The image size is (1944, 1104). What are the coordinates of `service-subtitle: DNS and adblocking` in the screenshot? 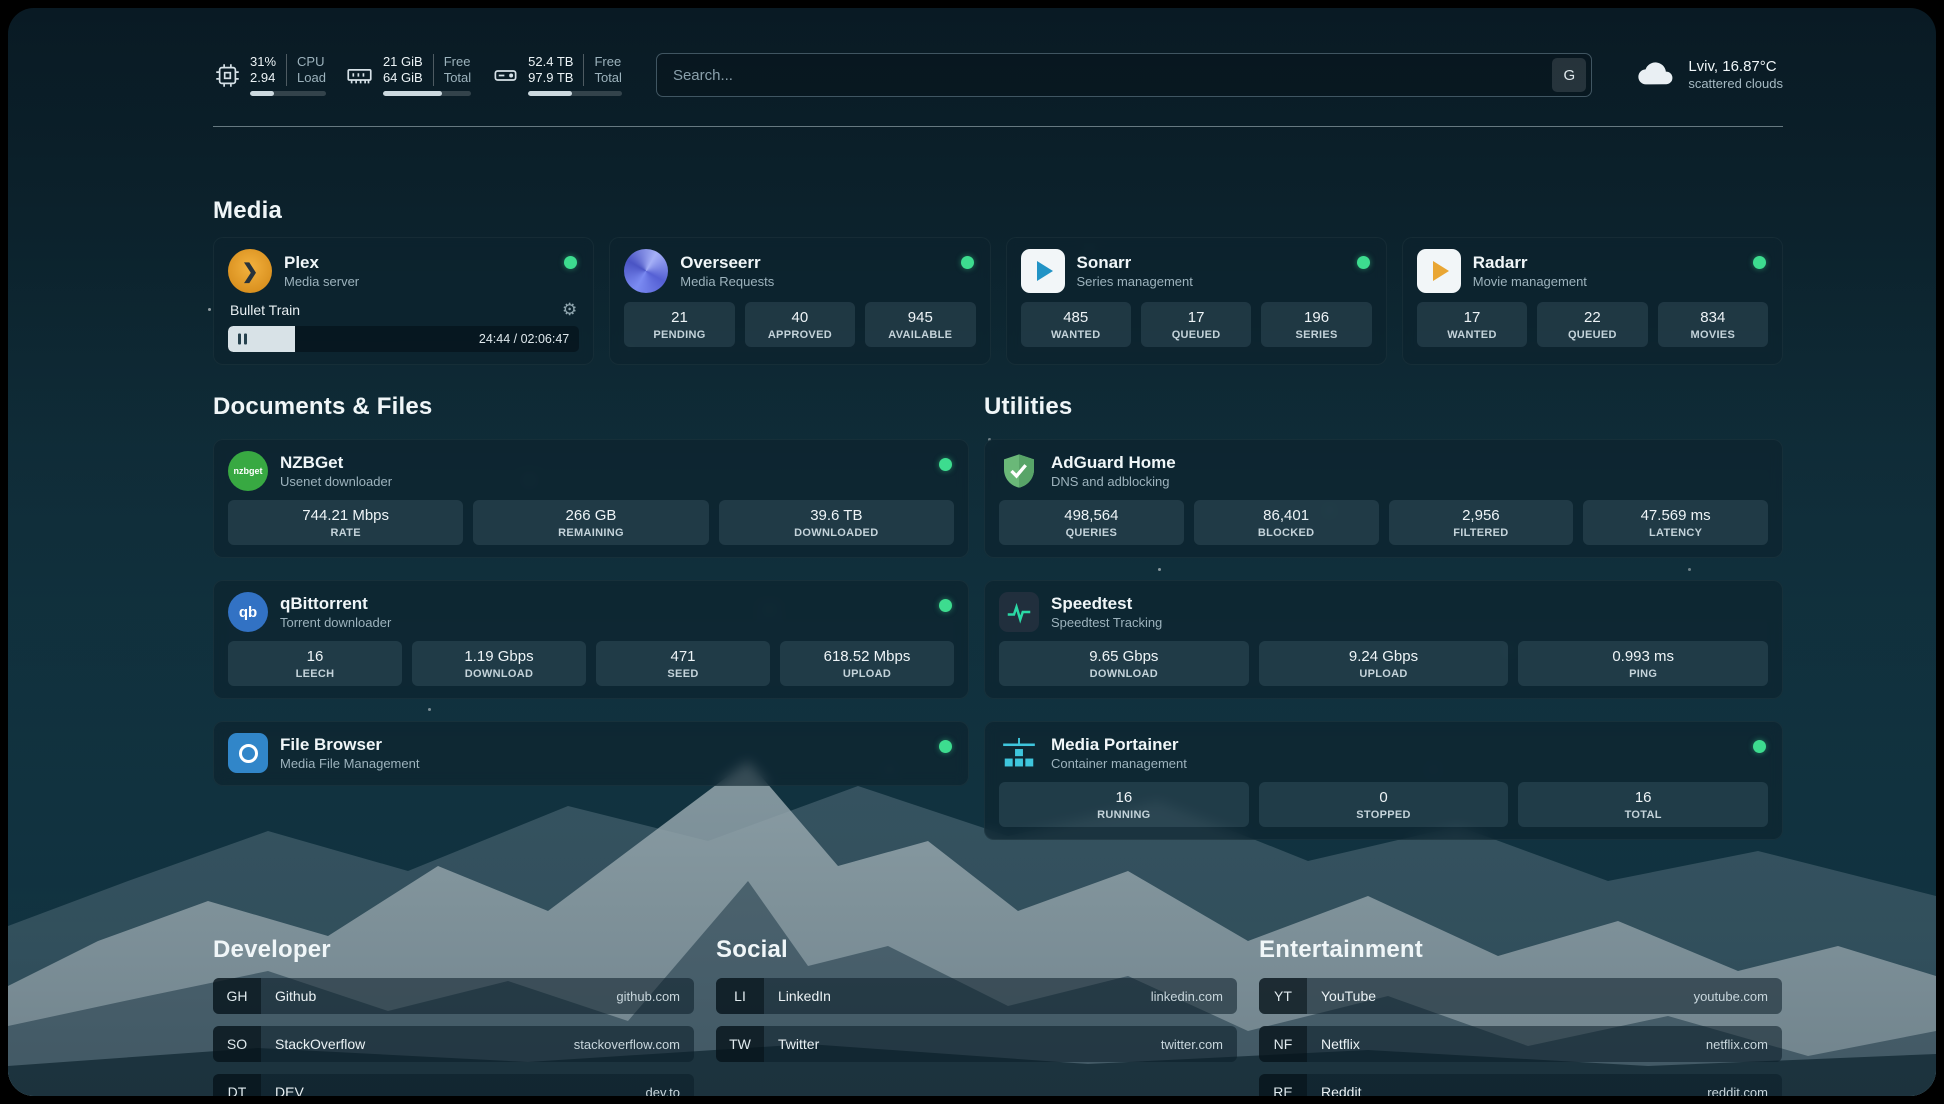 It's located at (1110, 482).